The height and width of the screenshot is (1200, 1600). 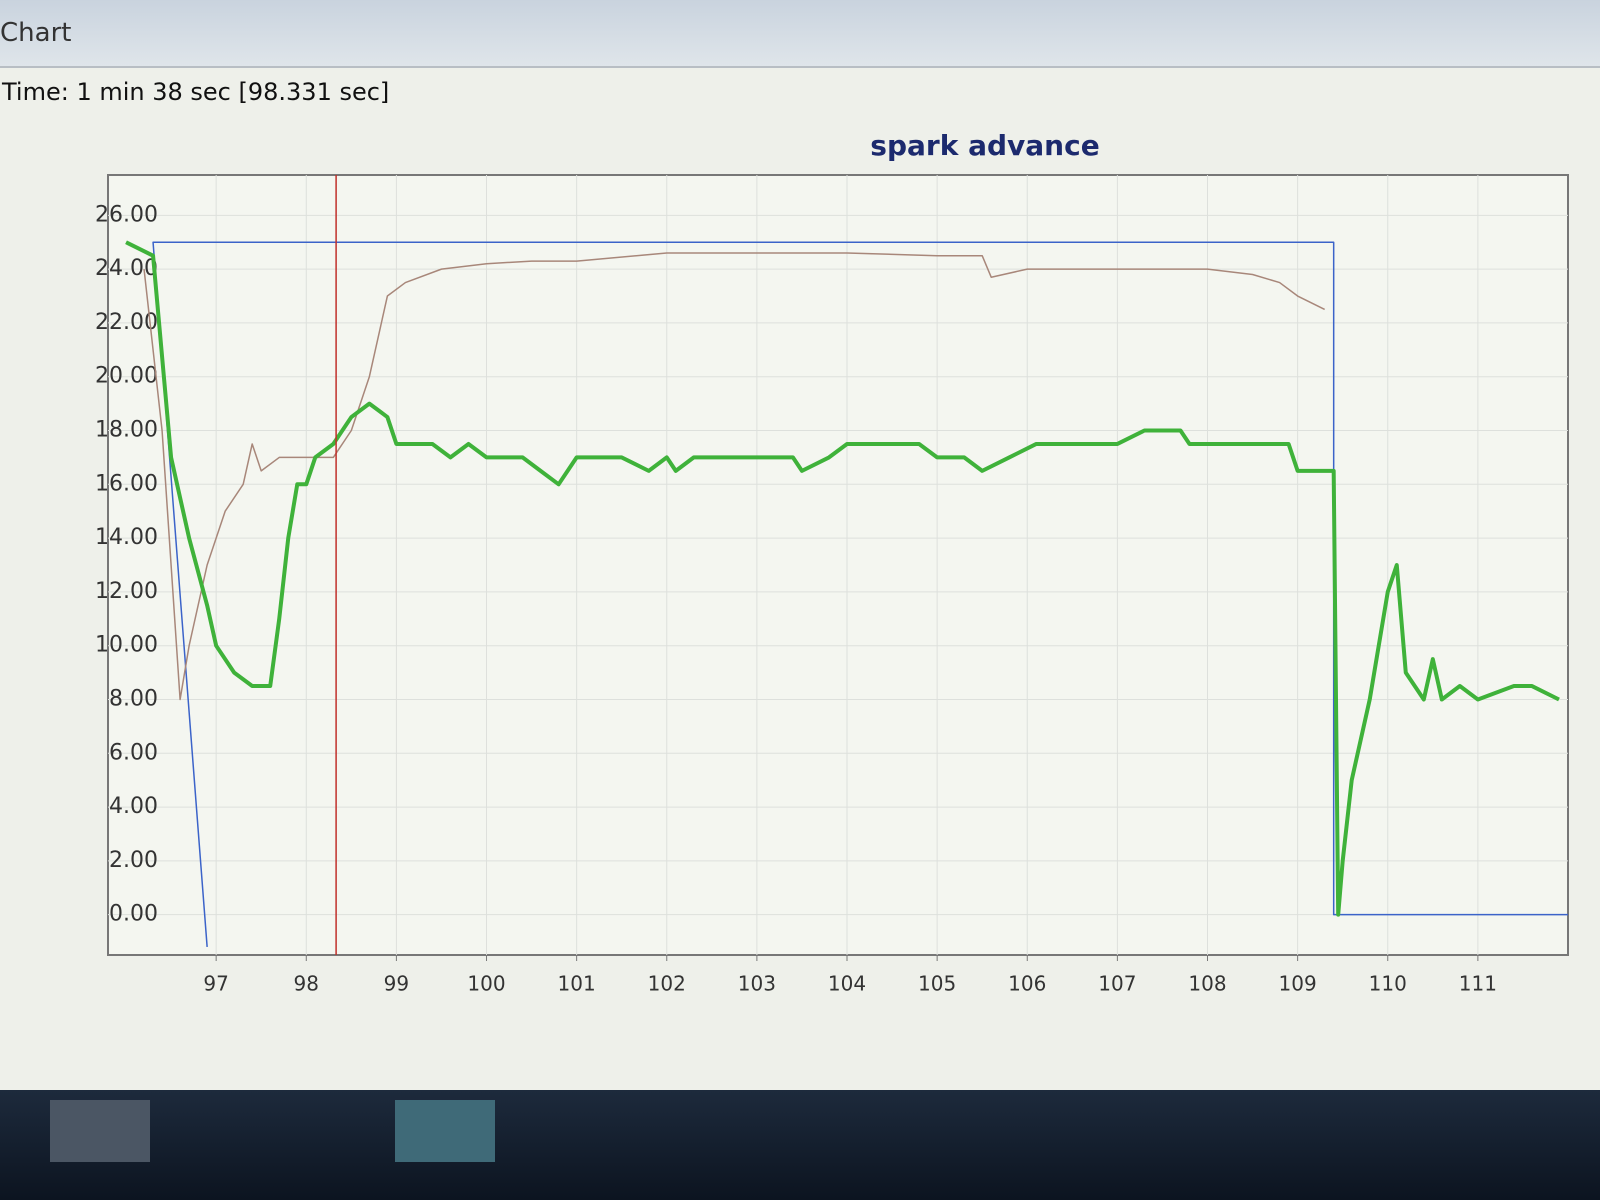 What do you see at coordinates (1117, 984) in the screenshot?
I see `x-tick-label: 107` at bounding box center [1117, 984].